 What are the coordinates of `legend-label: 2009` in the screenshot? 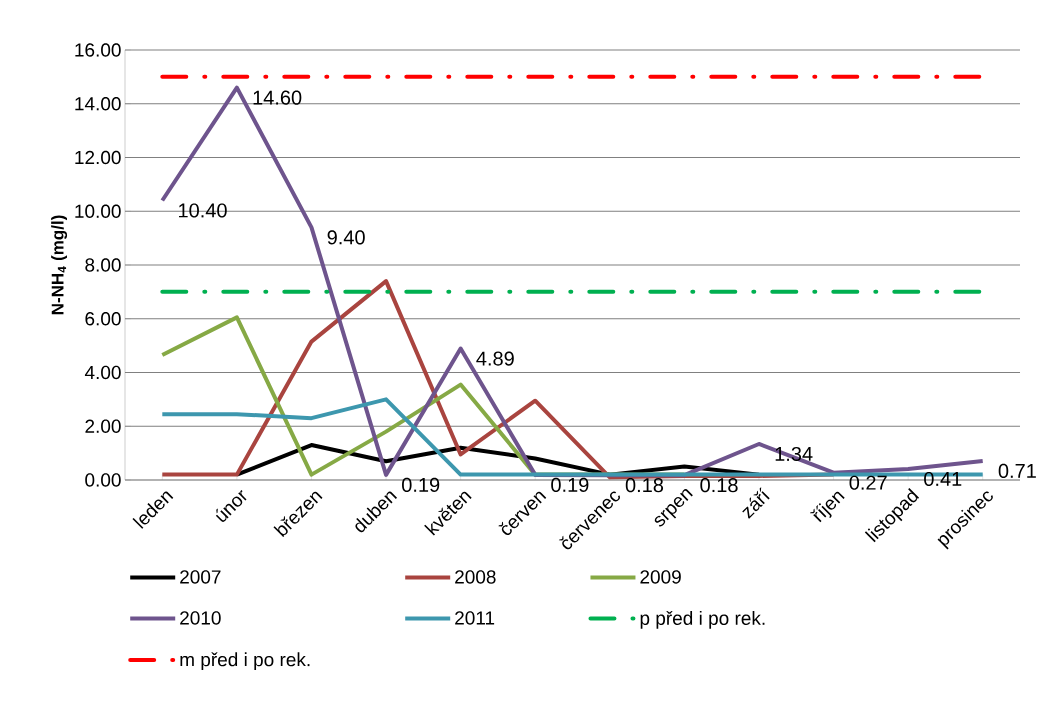 It's located at (660, 577).